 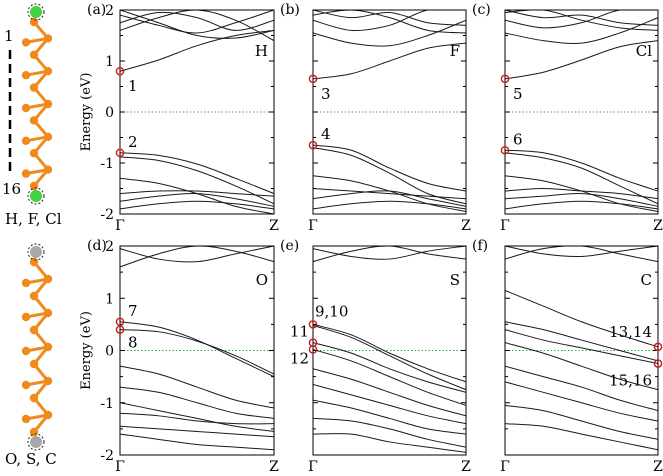 I want to click on panel-e: Γ Z (e) S 9,10 11 12, so click(x=375, y=356).